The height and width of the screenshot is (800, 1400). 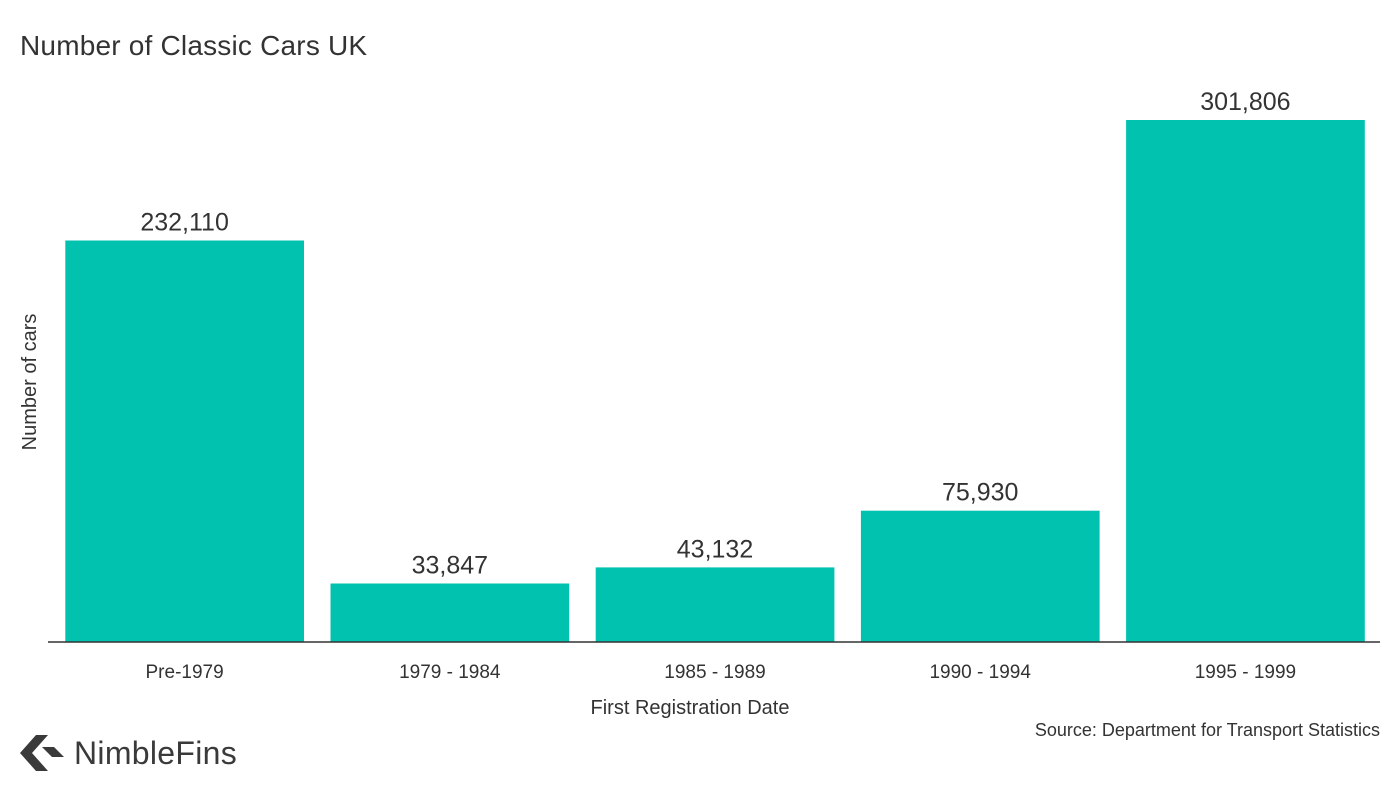 What do you see at coordinates (184, 223) in the screenshot?
I see `bar-value-label: 232,110` at bounding box center [184, 223].